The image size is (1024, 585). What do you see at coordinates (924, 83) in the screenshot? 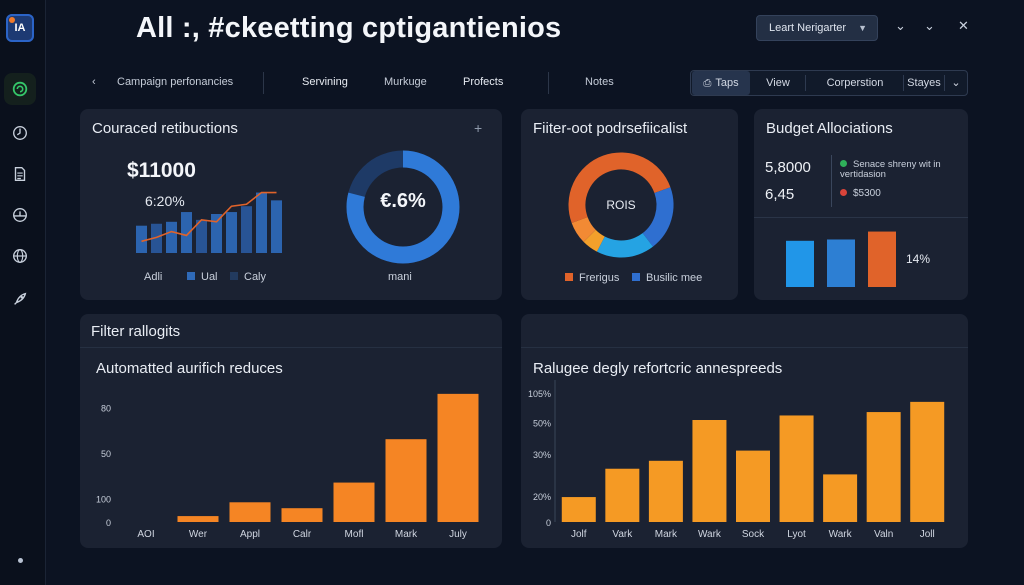
I see `tab-stayes: Stayes` at bounding box center [924, 83].